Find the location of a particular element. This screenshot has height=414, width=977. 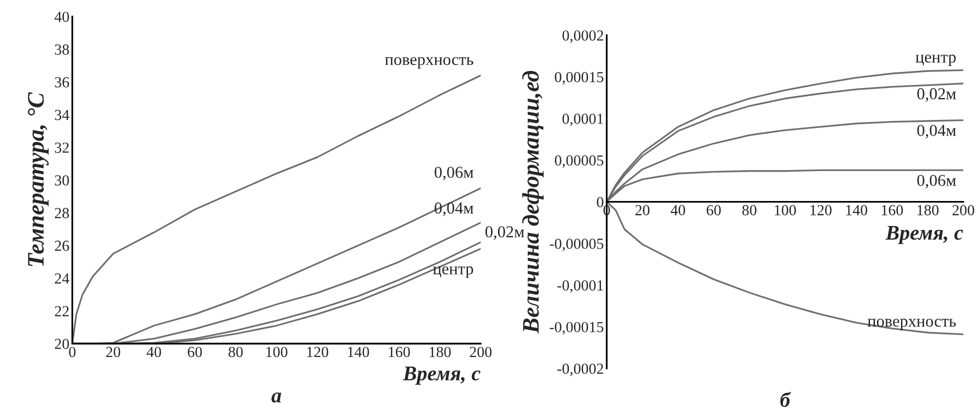

y-tick-label: -0,0002 is located at coordinates (580, 370).